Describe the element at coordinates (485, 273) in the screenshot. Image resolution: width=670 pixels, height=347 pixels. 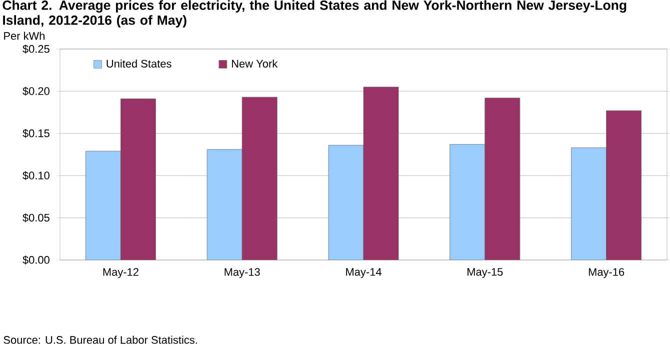
I see `x-tick-label: May-15` at that location.